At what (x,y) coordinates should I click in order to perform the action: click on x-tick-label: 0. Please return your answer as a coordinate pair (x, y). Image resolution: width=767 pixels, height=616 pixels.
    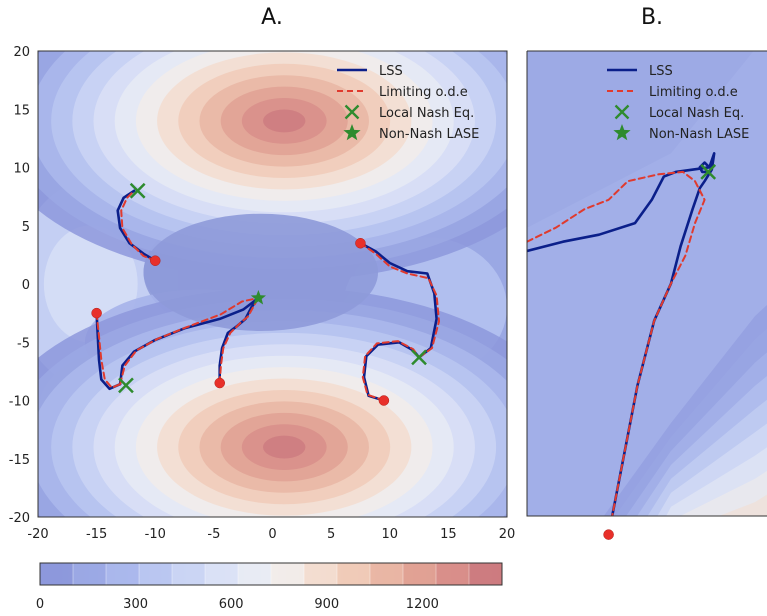
    Looking at the image, I should click on (272, 534).